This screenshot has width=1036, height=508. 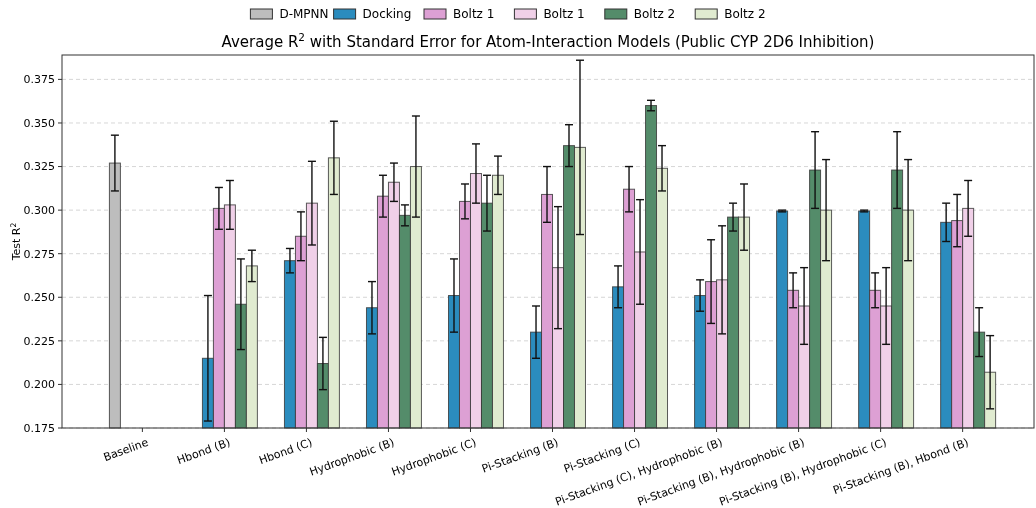 What do you see at coordinates (39, 123) in the screenshot?
I see `y-tick-label: 0.350` at bounding box center [39, 123].